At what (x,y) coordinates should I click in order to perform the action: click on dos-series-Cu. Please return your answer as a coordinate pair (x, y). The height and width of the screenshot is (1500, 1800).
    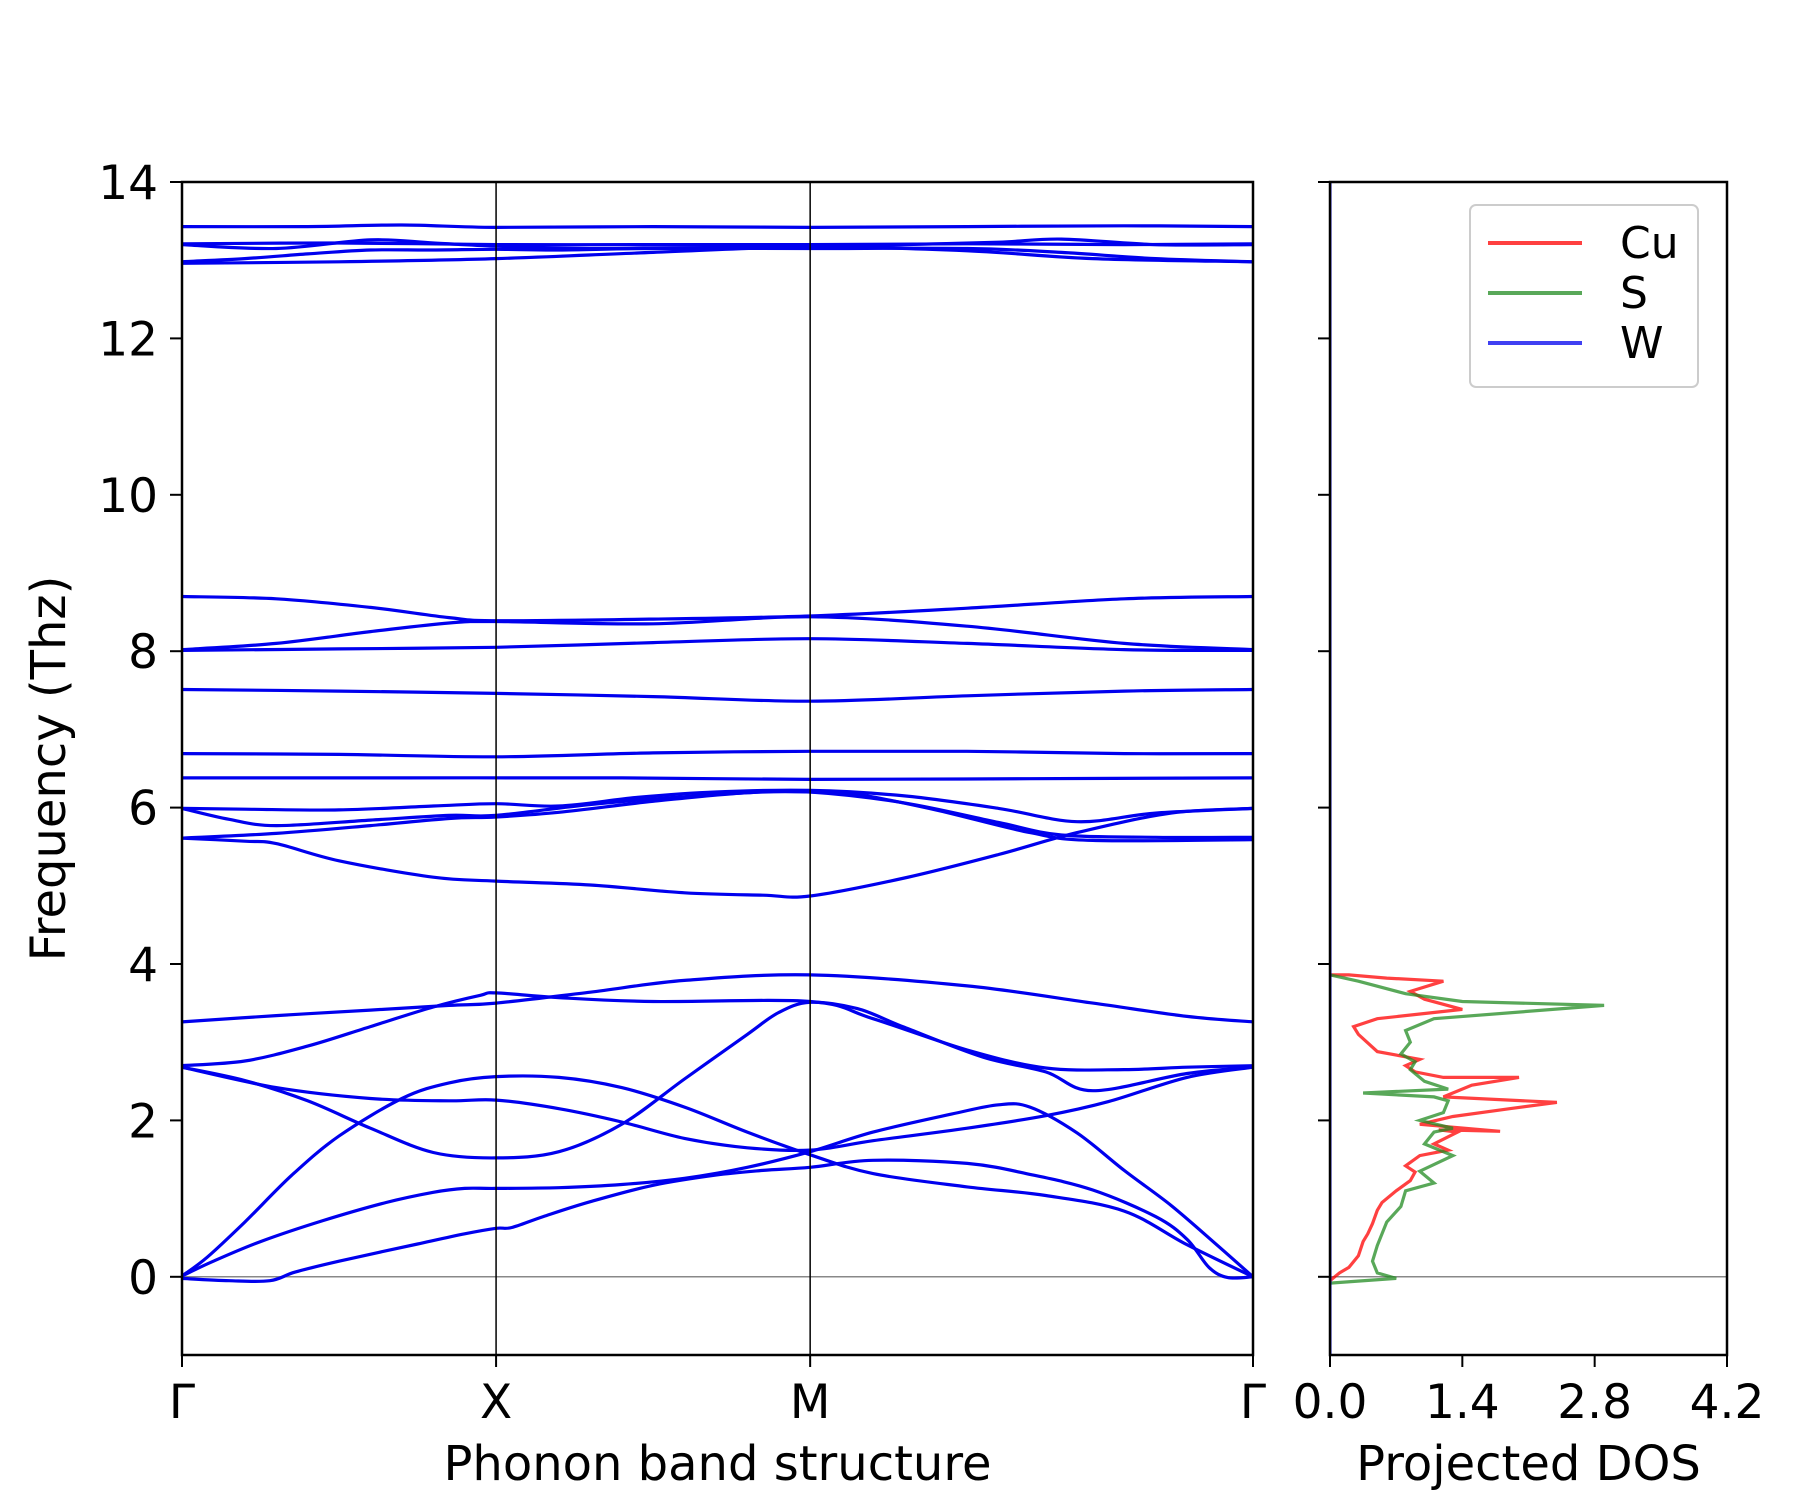
    Looking at the image, I should click on (1444, 1127).